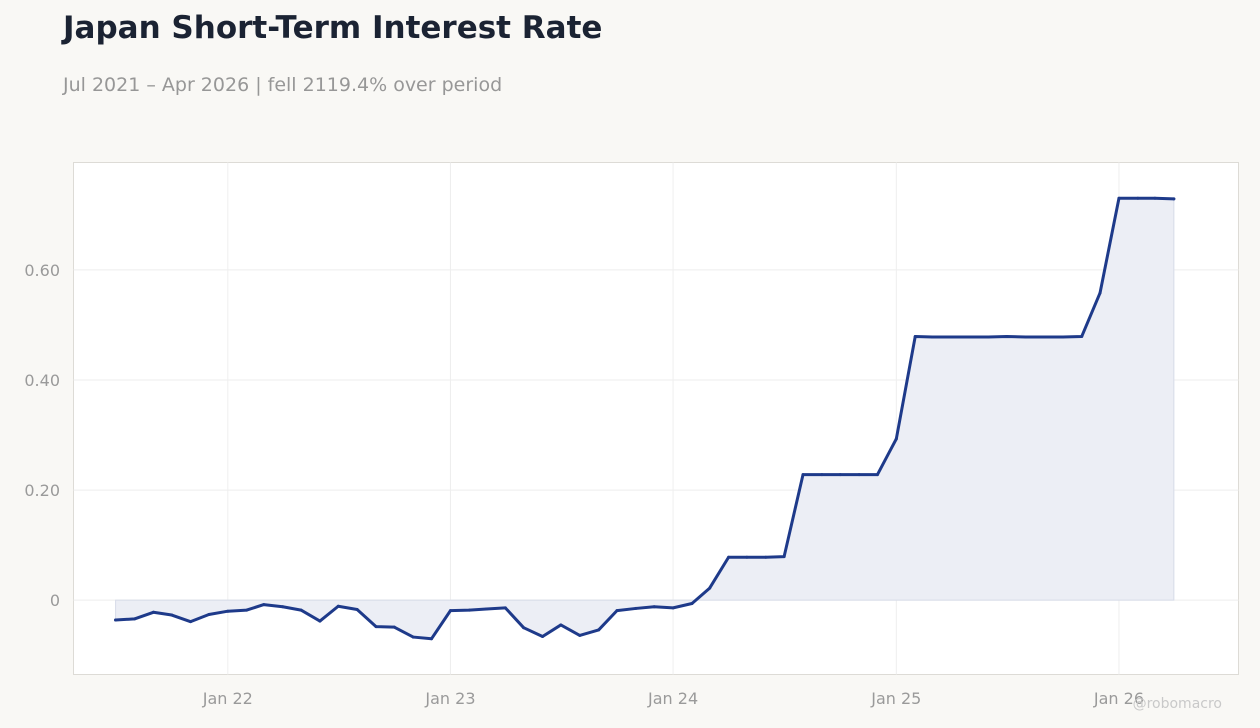 The height and width of the screenshot is (728, 1260). I want to click on y-tick-label: 0.60, so click(42, 270).